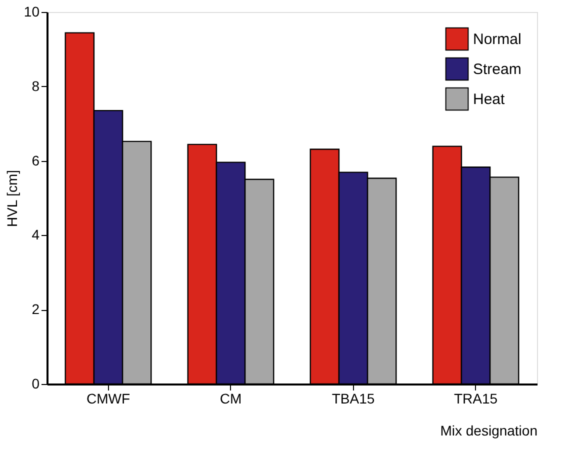  I want to click on x-tick-label: TRA15, so click(476, 398).